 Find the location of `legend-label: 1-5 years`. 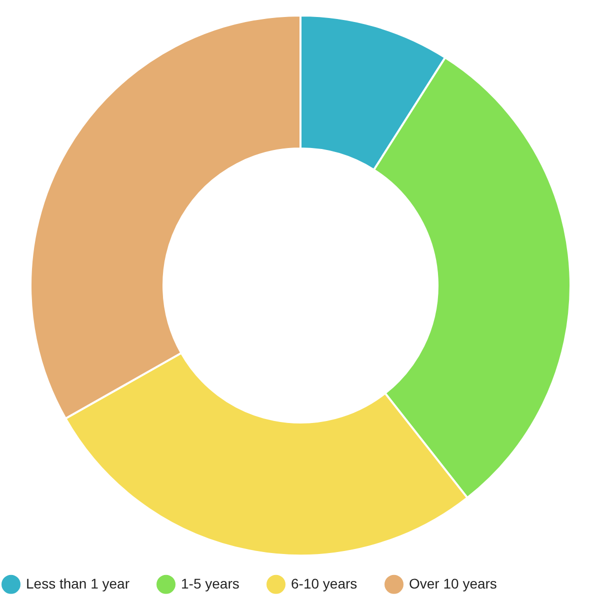

legend-label: 1-5 years is located at coordinates (210, 583).